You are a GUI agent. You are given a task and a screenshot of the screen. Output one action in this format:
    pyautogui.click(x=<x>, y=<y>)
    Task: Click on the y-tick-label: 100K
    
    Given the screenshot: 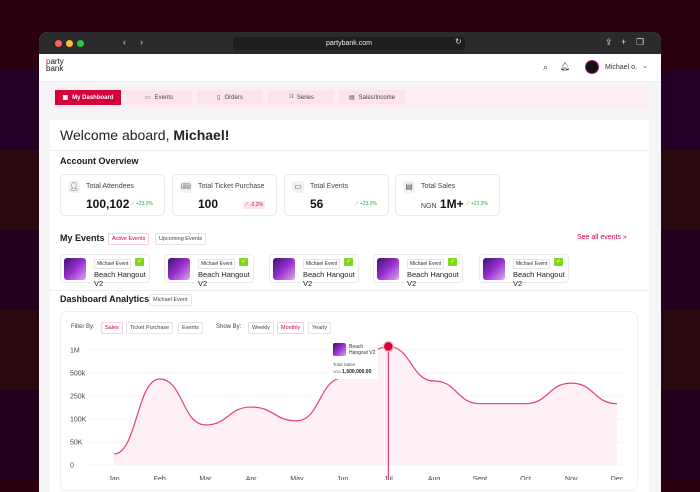 What is the action you would take?
    pyautogui.click(x=78, y=420)
    